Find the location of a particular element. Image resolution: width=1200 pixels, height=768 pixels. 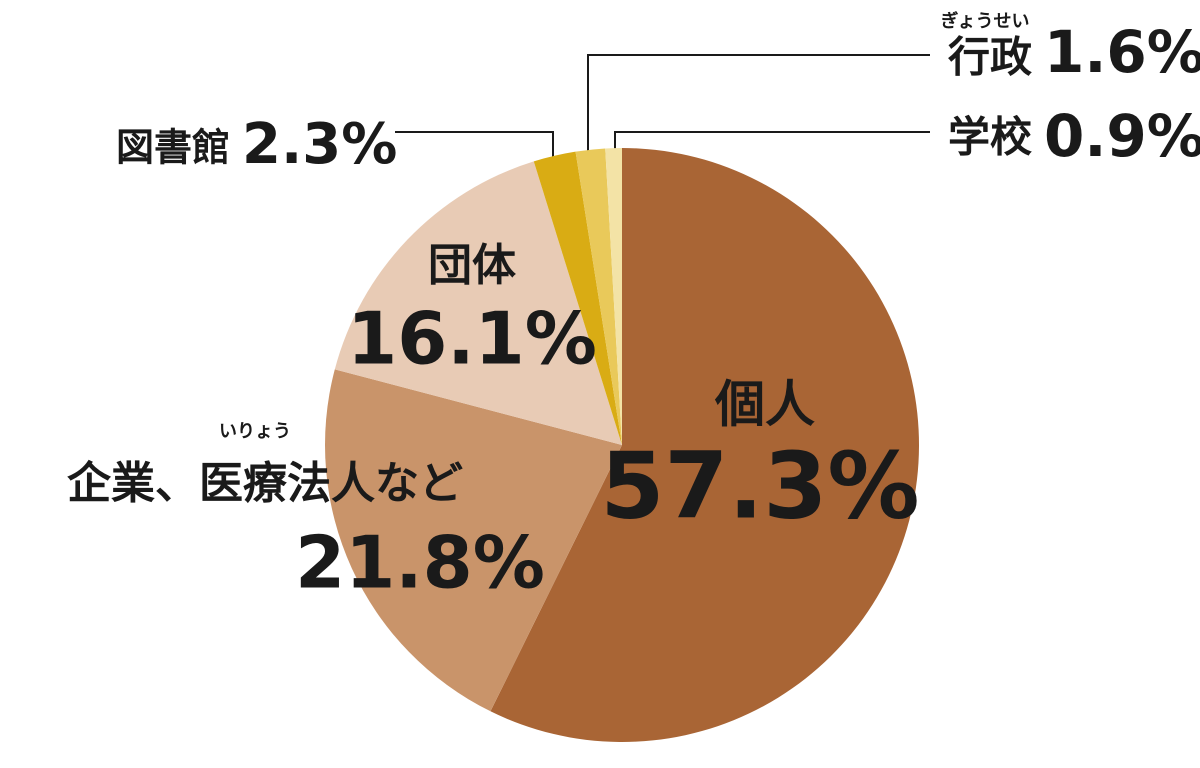

slice-value-label: 1.6% is located at coordinates (1122, 52).